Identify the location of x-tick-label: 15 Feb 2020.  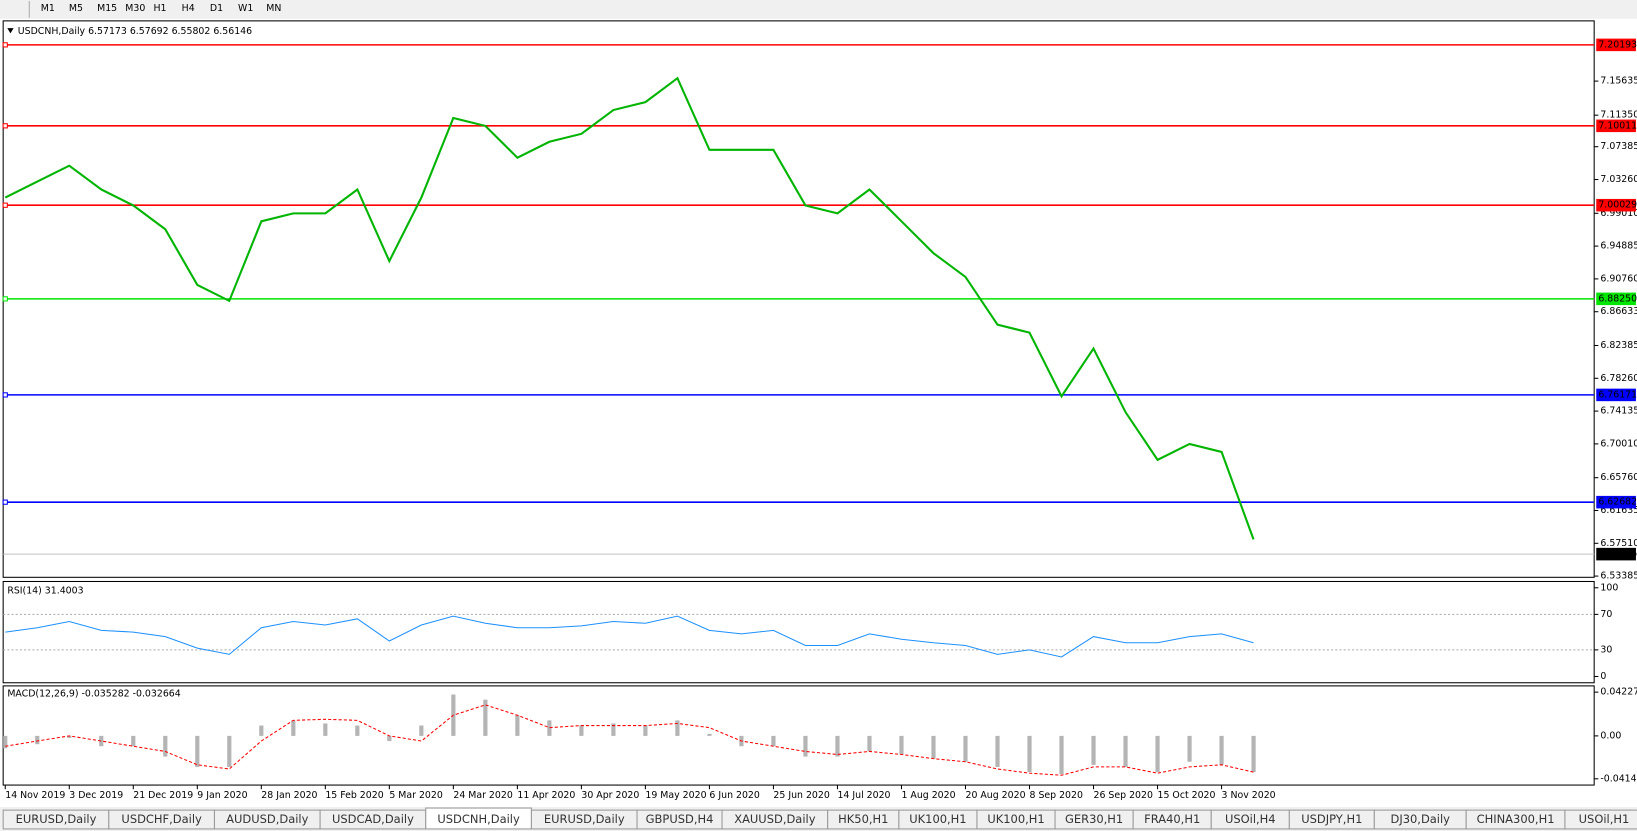
(354, 795).